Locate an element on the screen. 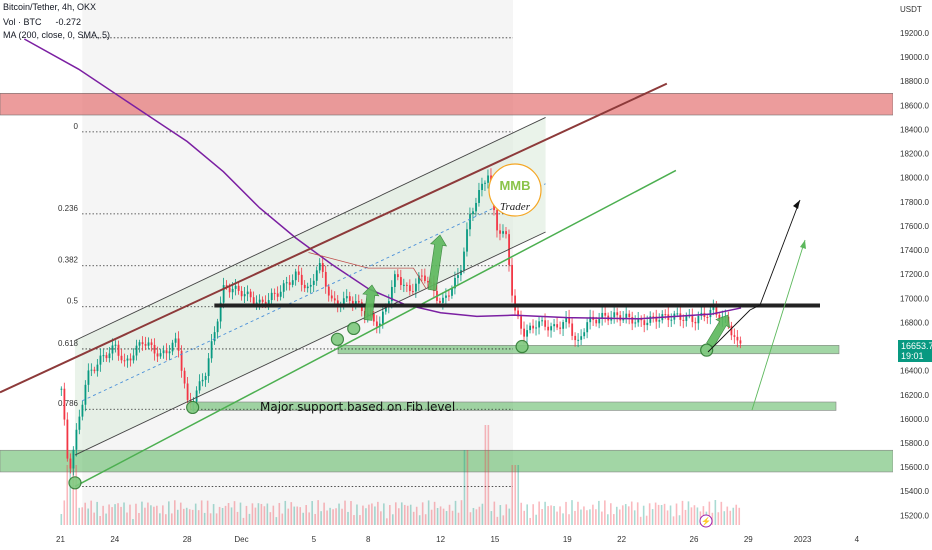  x-tick-label: 2023 is located at coordinates (803, 539).